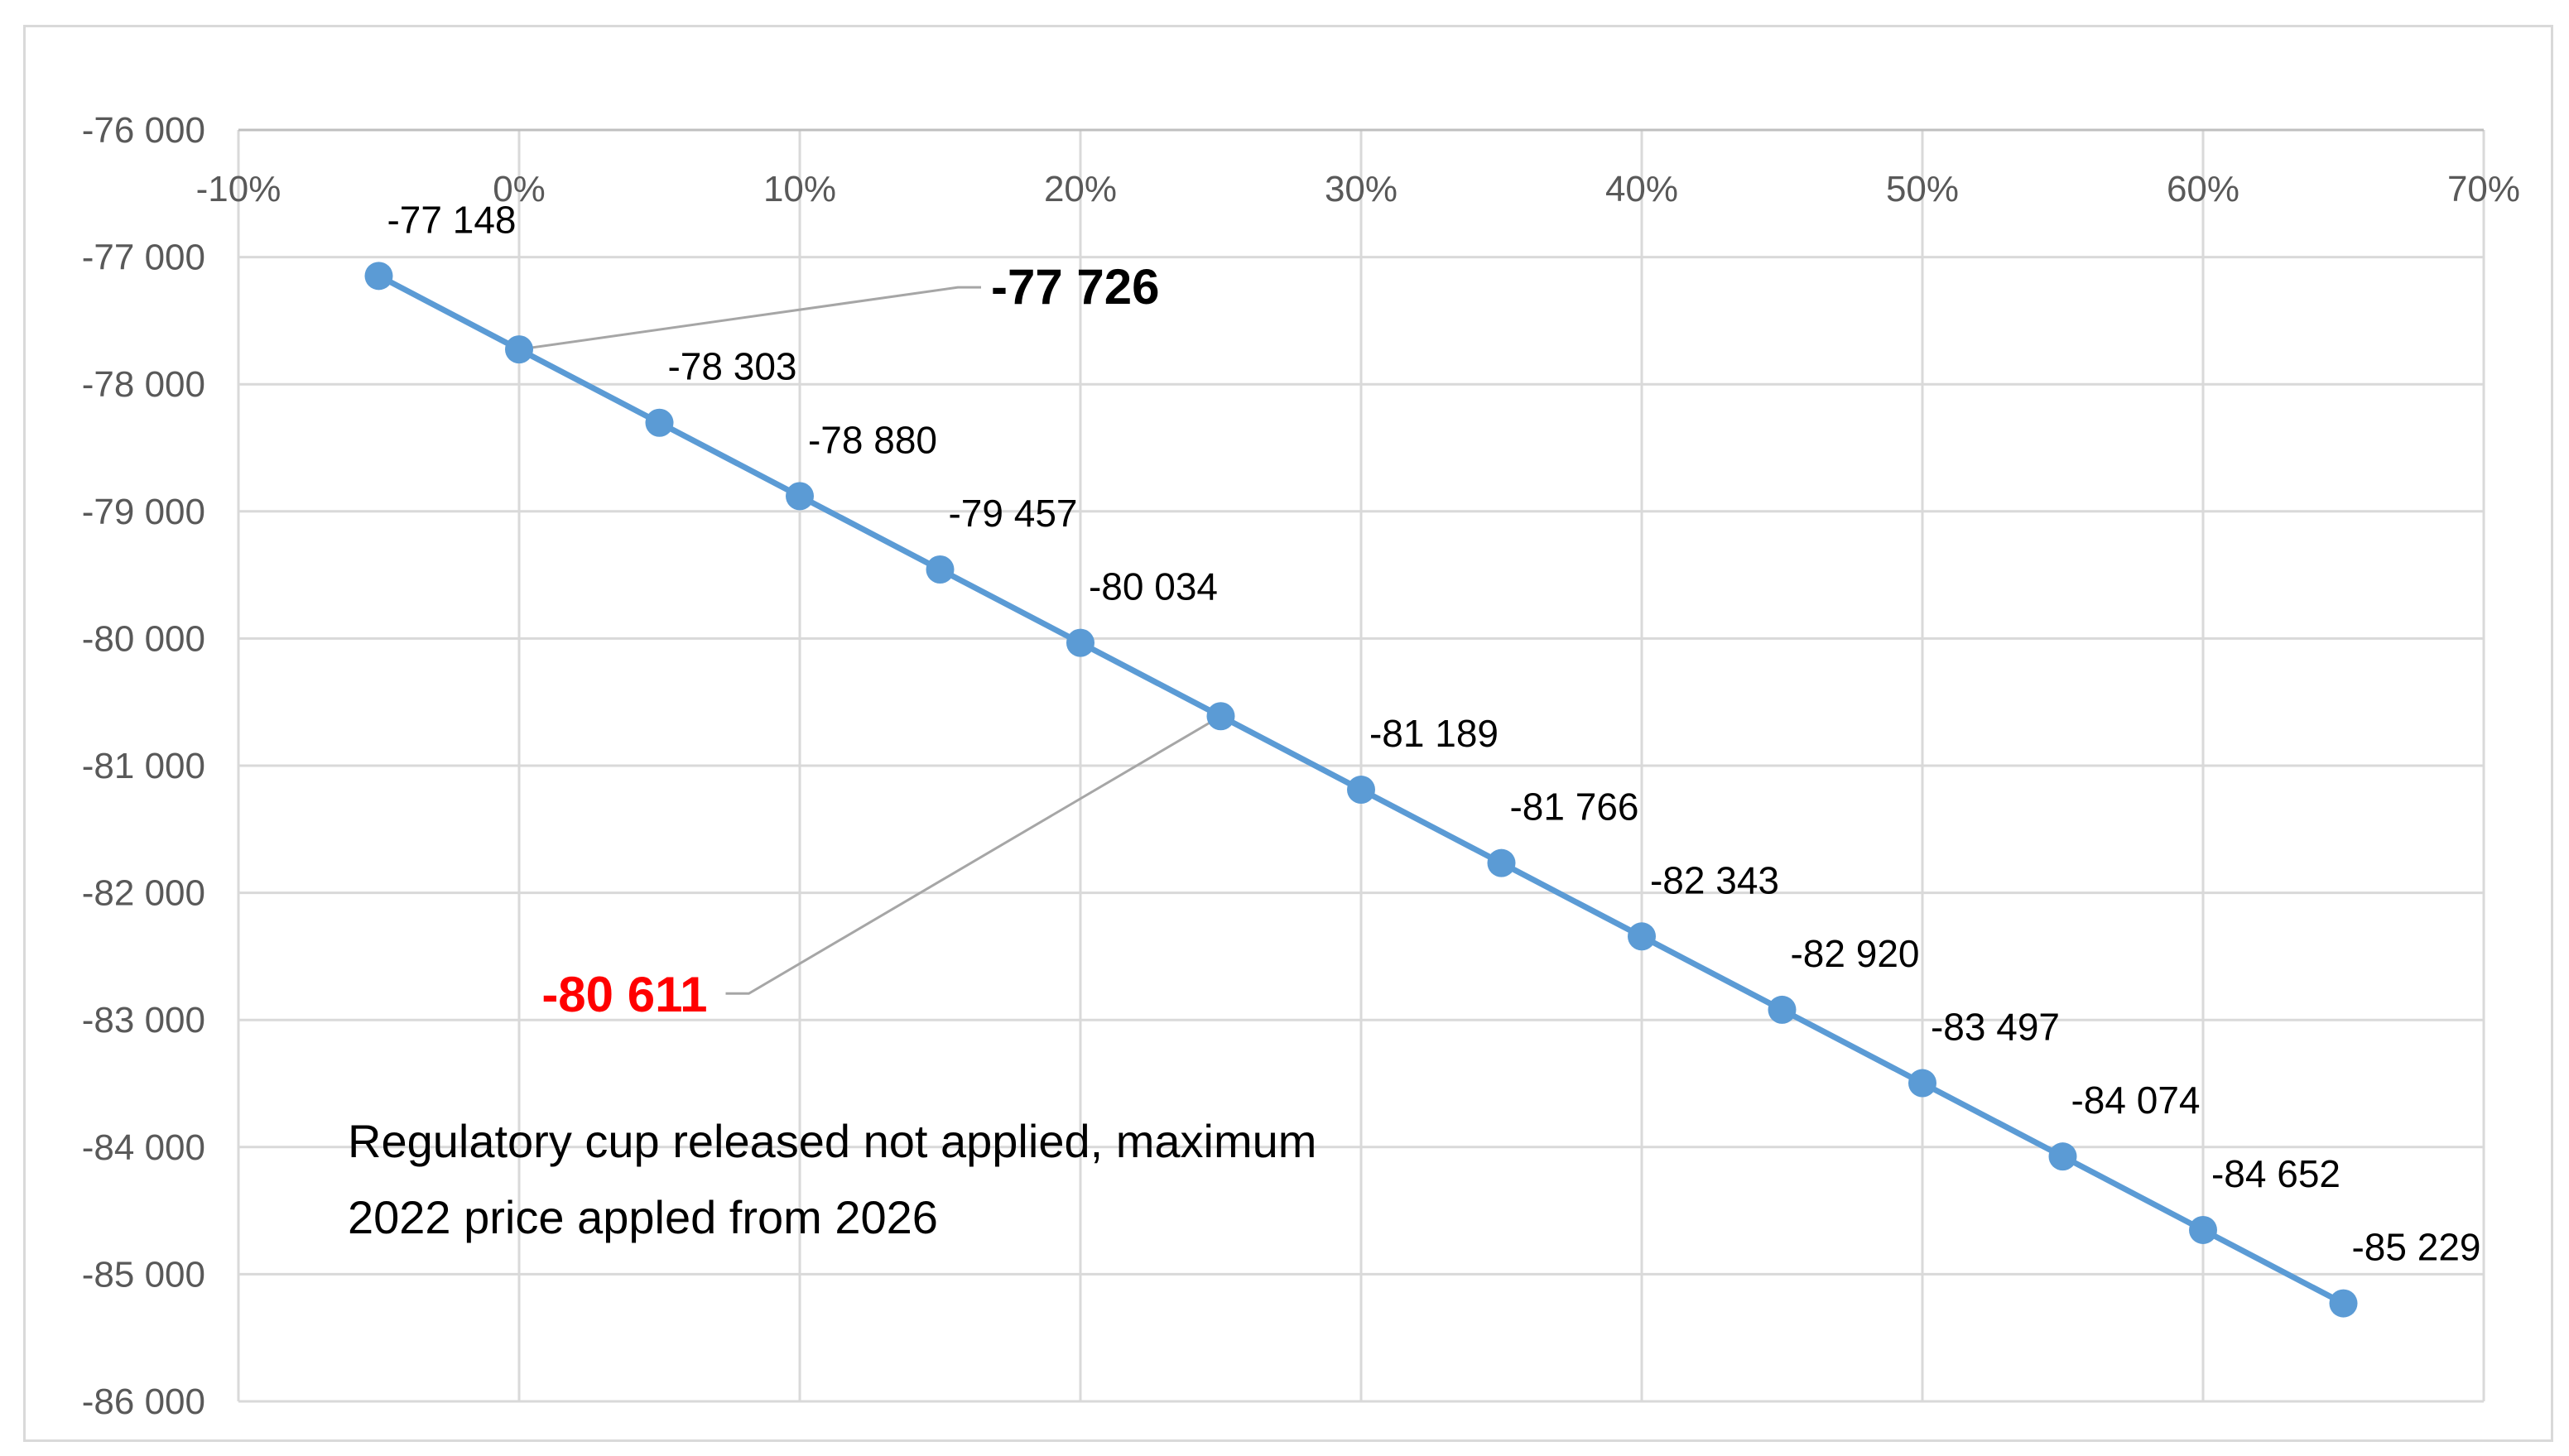  I want to click on data-label: -82 920, so click(1854, 953).